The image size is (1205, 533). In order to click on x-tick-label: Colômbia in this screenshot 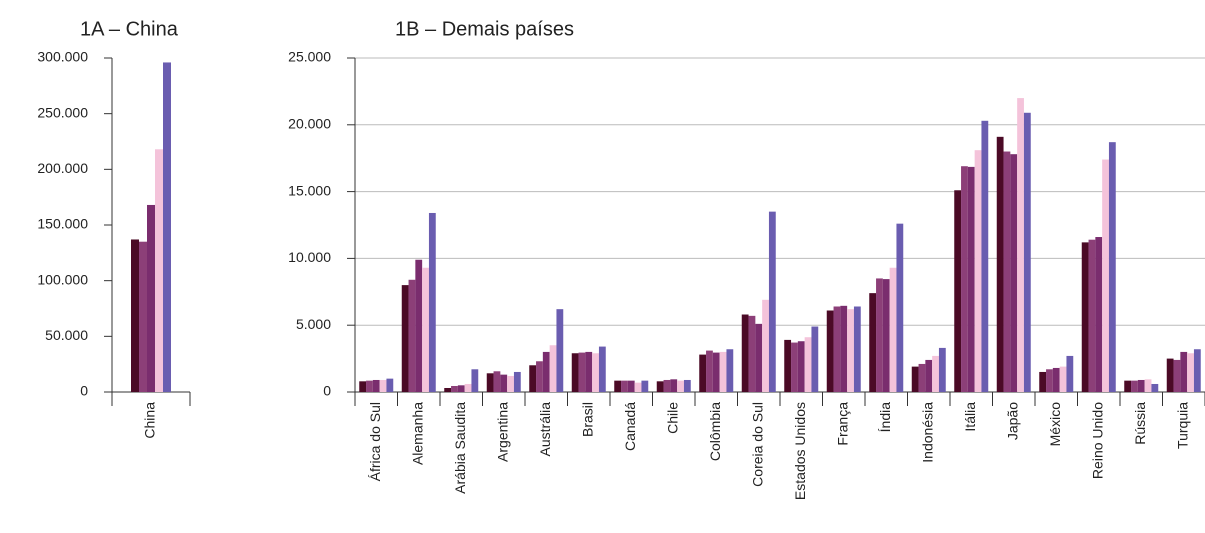, I will do `click(715, 431)`.